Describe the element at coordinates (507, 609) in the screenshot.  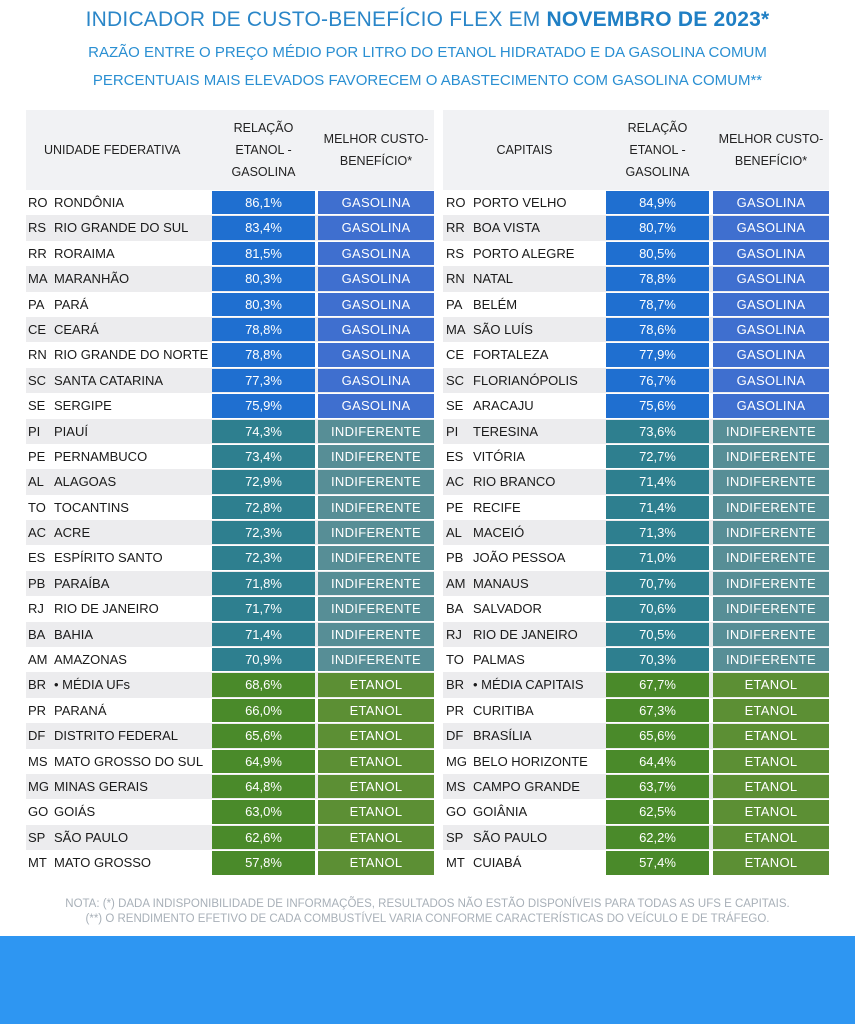
I see `location-name: SALVADOR` at that location.